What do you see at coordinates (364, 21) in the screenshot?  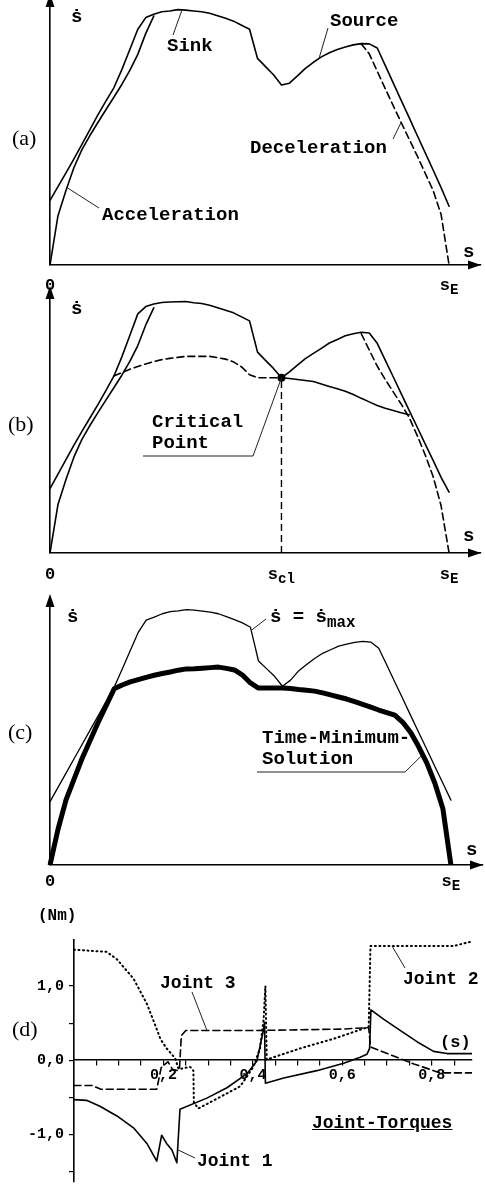 I see `annotation: Source` at bounding box center [364, 21].